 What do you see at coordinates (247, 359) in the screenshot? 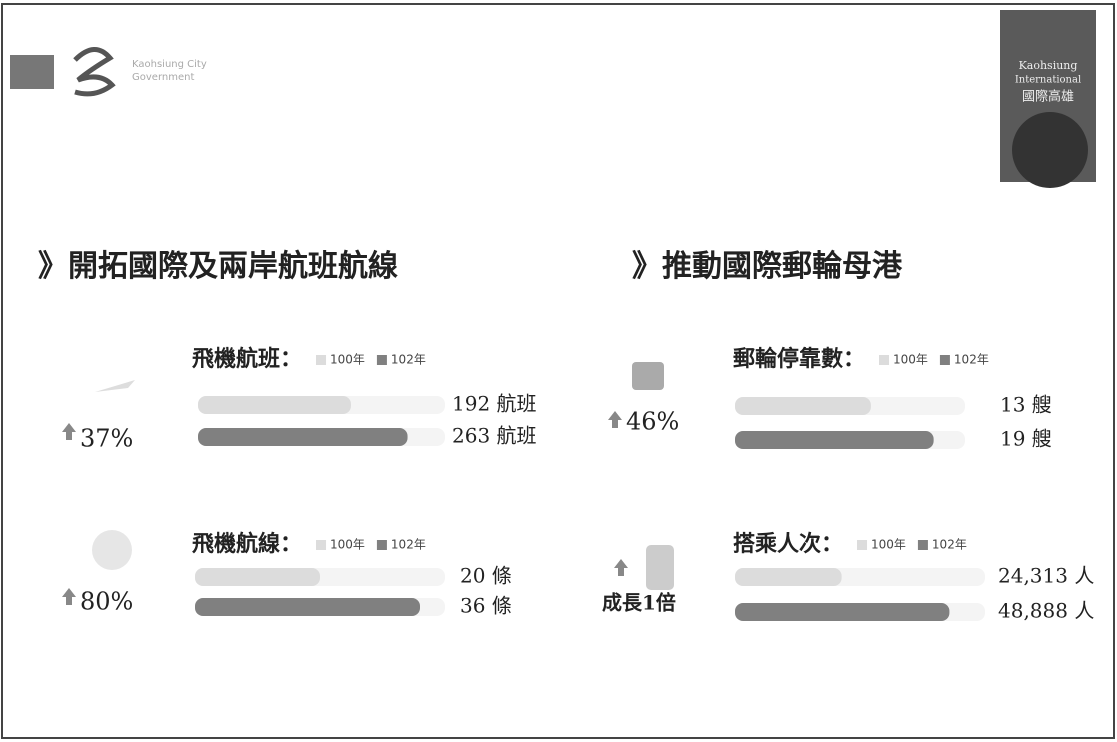
I see `chart-title: 飛機航班：` at bounding box center [247, 359].